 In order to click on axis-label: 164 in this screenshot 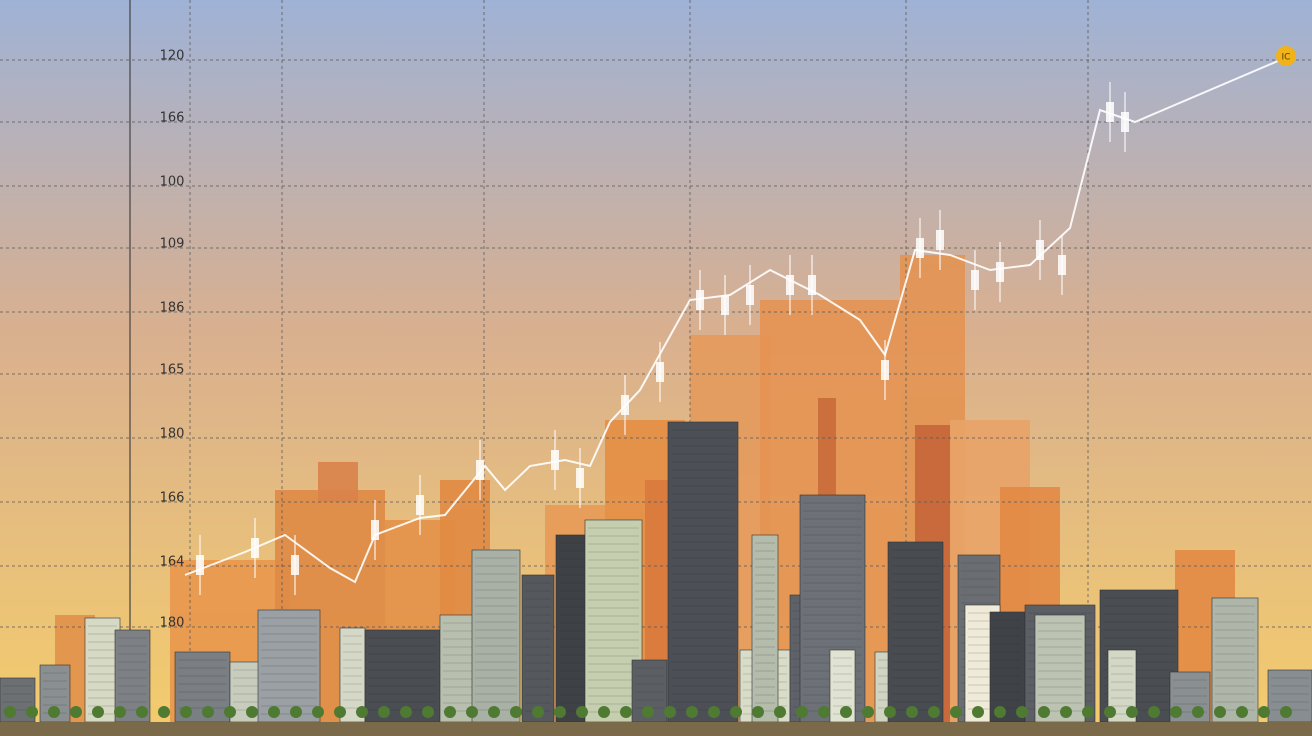, I will do `click(172, 562)`.